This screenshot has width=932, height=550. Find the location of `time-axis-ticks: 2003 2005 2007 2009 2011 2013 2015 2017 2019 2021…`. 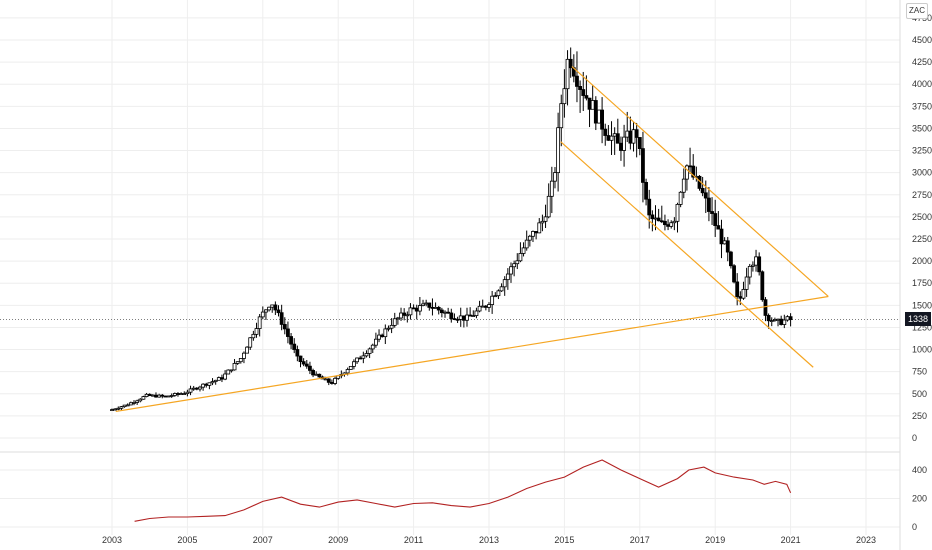

time-axis-ticks: 2003 2005 2007 2009 2011 2013 2015 2017 2019 2021… is located at coordinates (489, 540).